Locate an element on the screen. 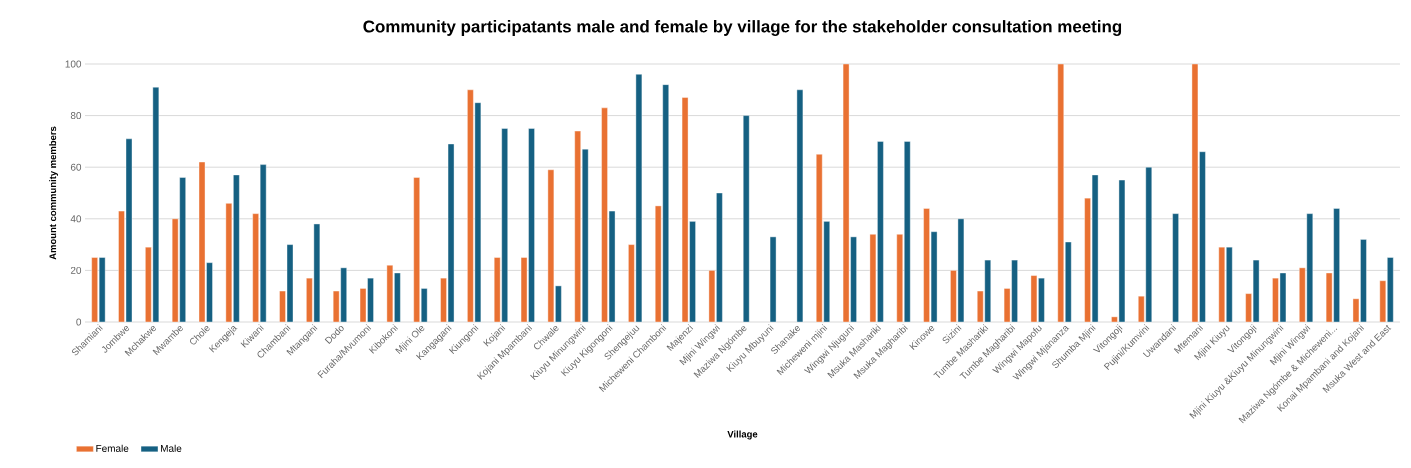  y-axis-title: Amount community members is located at coordinates (54, 193).